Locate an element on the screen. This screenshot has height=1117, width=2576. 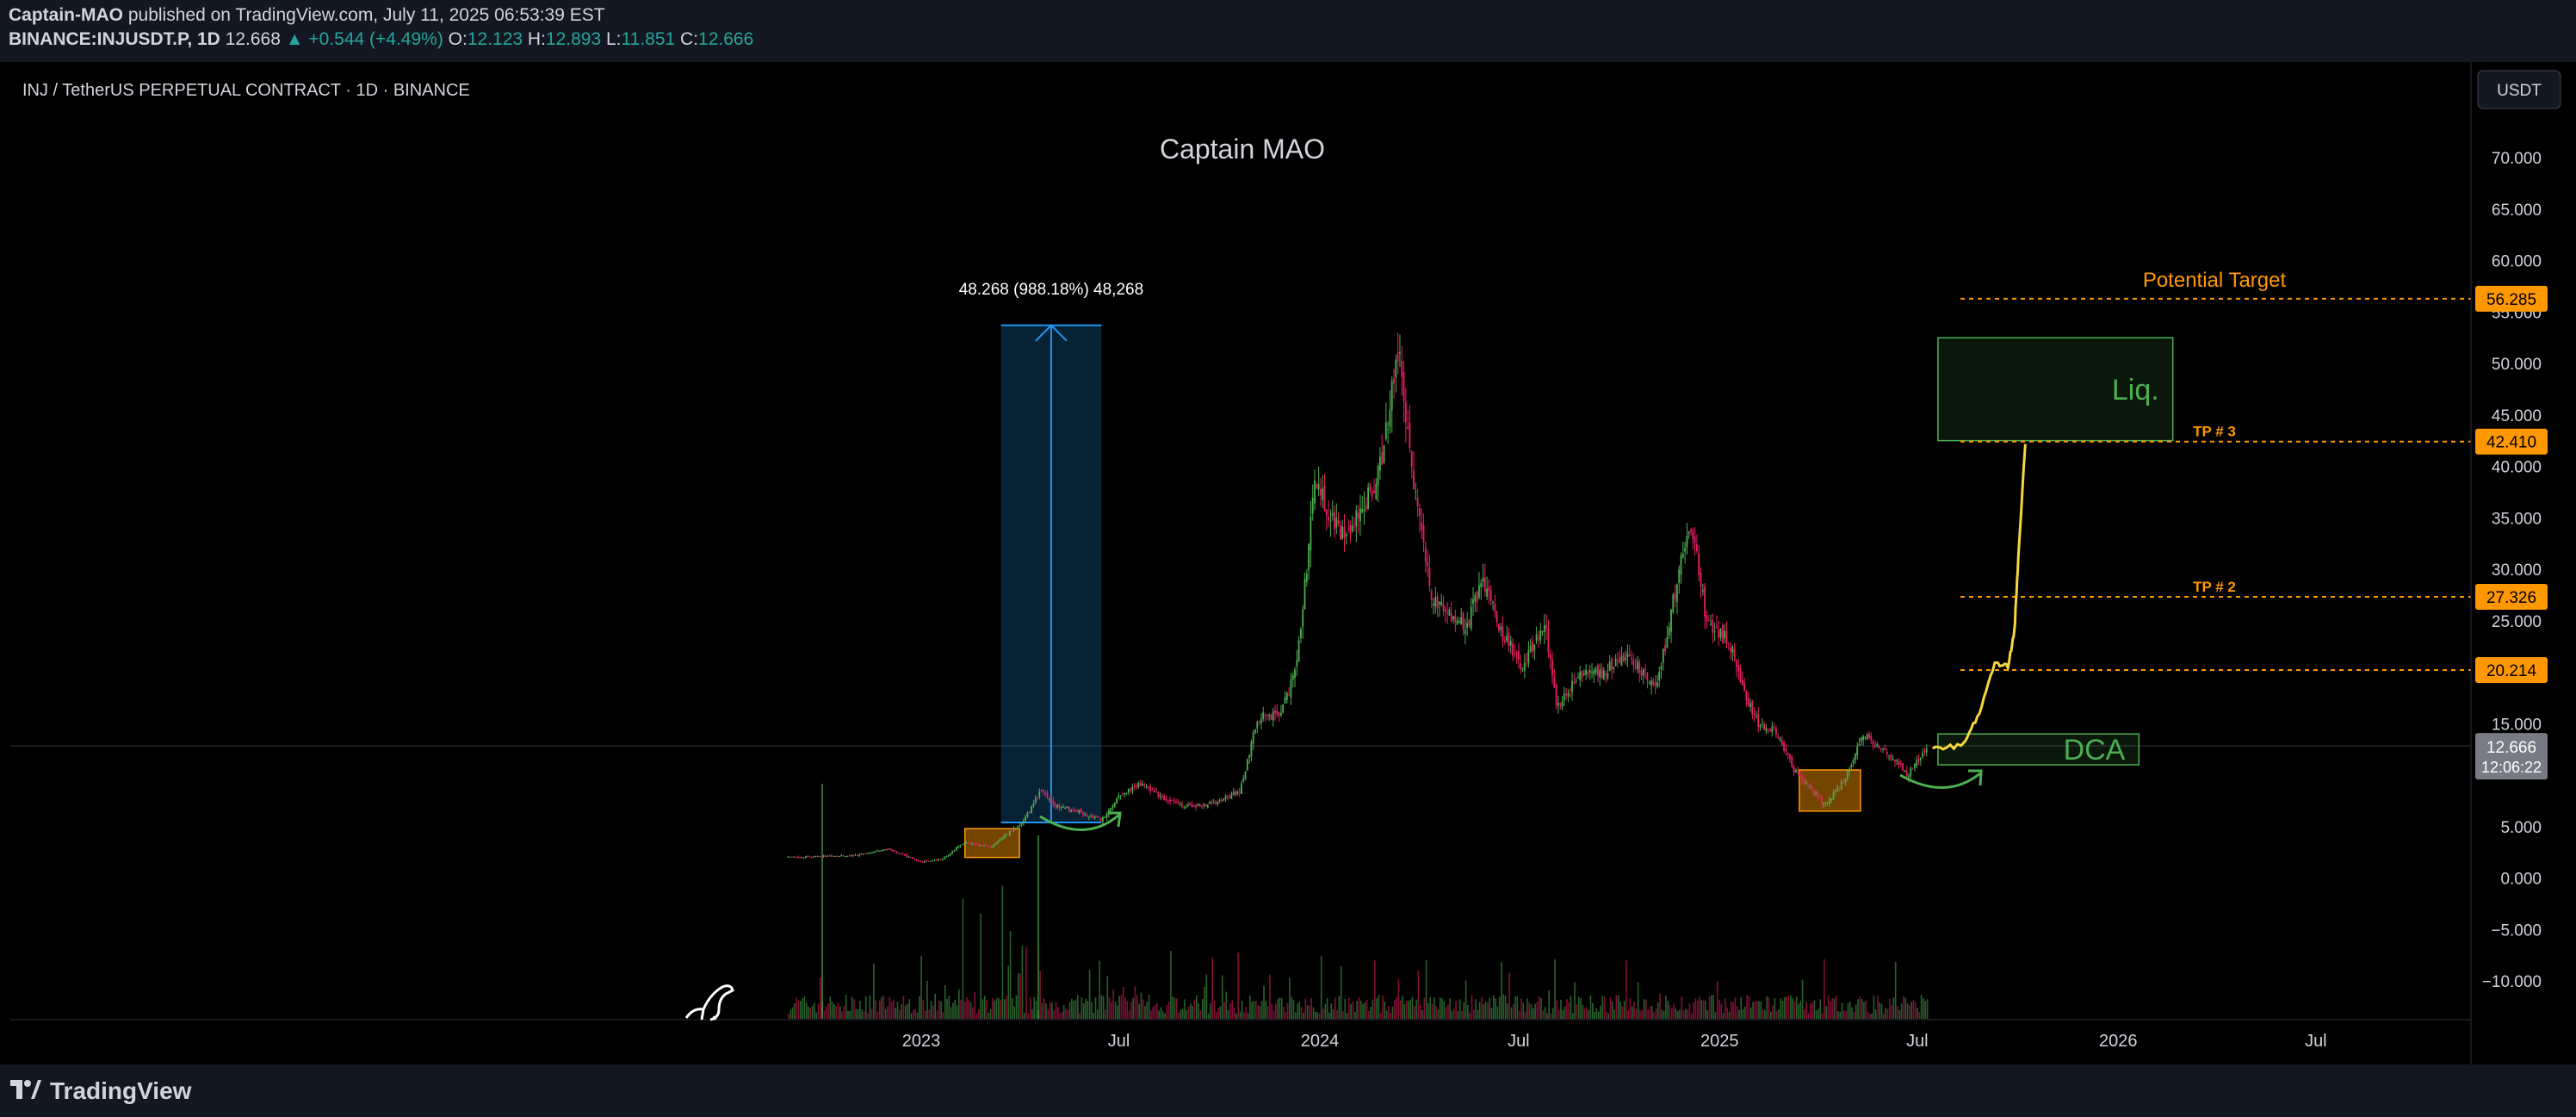
close-label: C: is located at coordinates (690, 39).